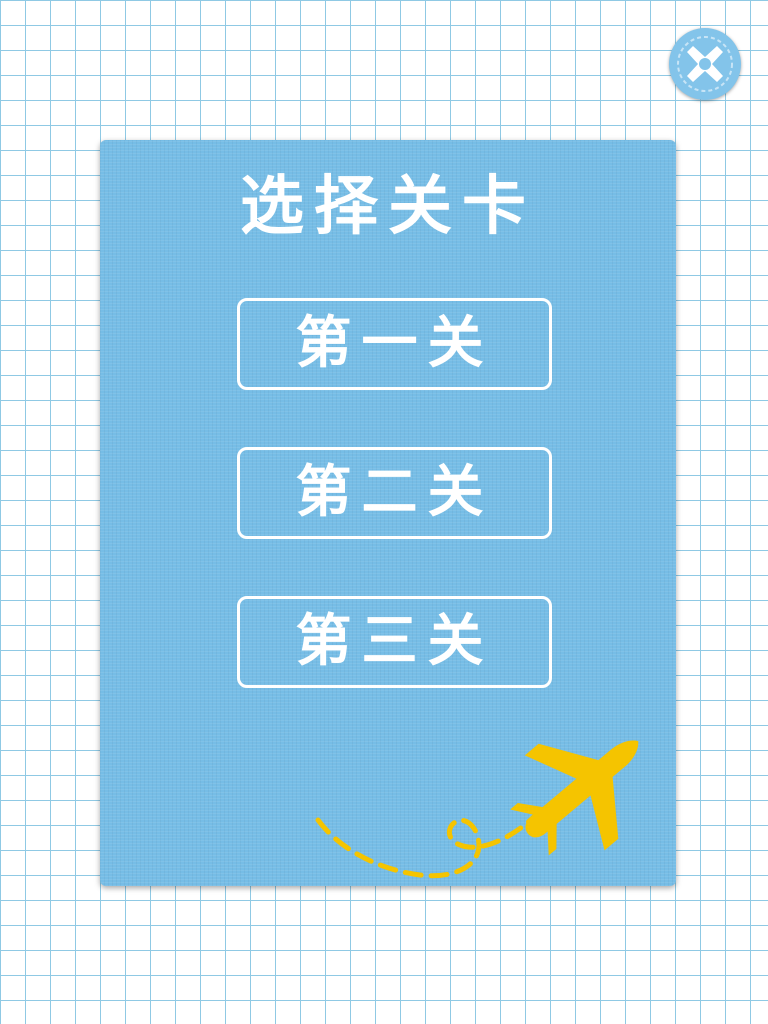 The image size is (768, 1024). I want to click on close-icon, so click(705, 64).